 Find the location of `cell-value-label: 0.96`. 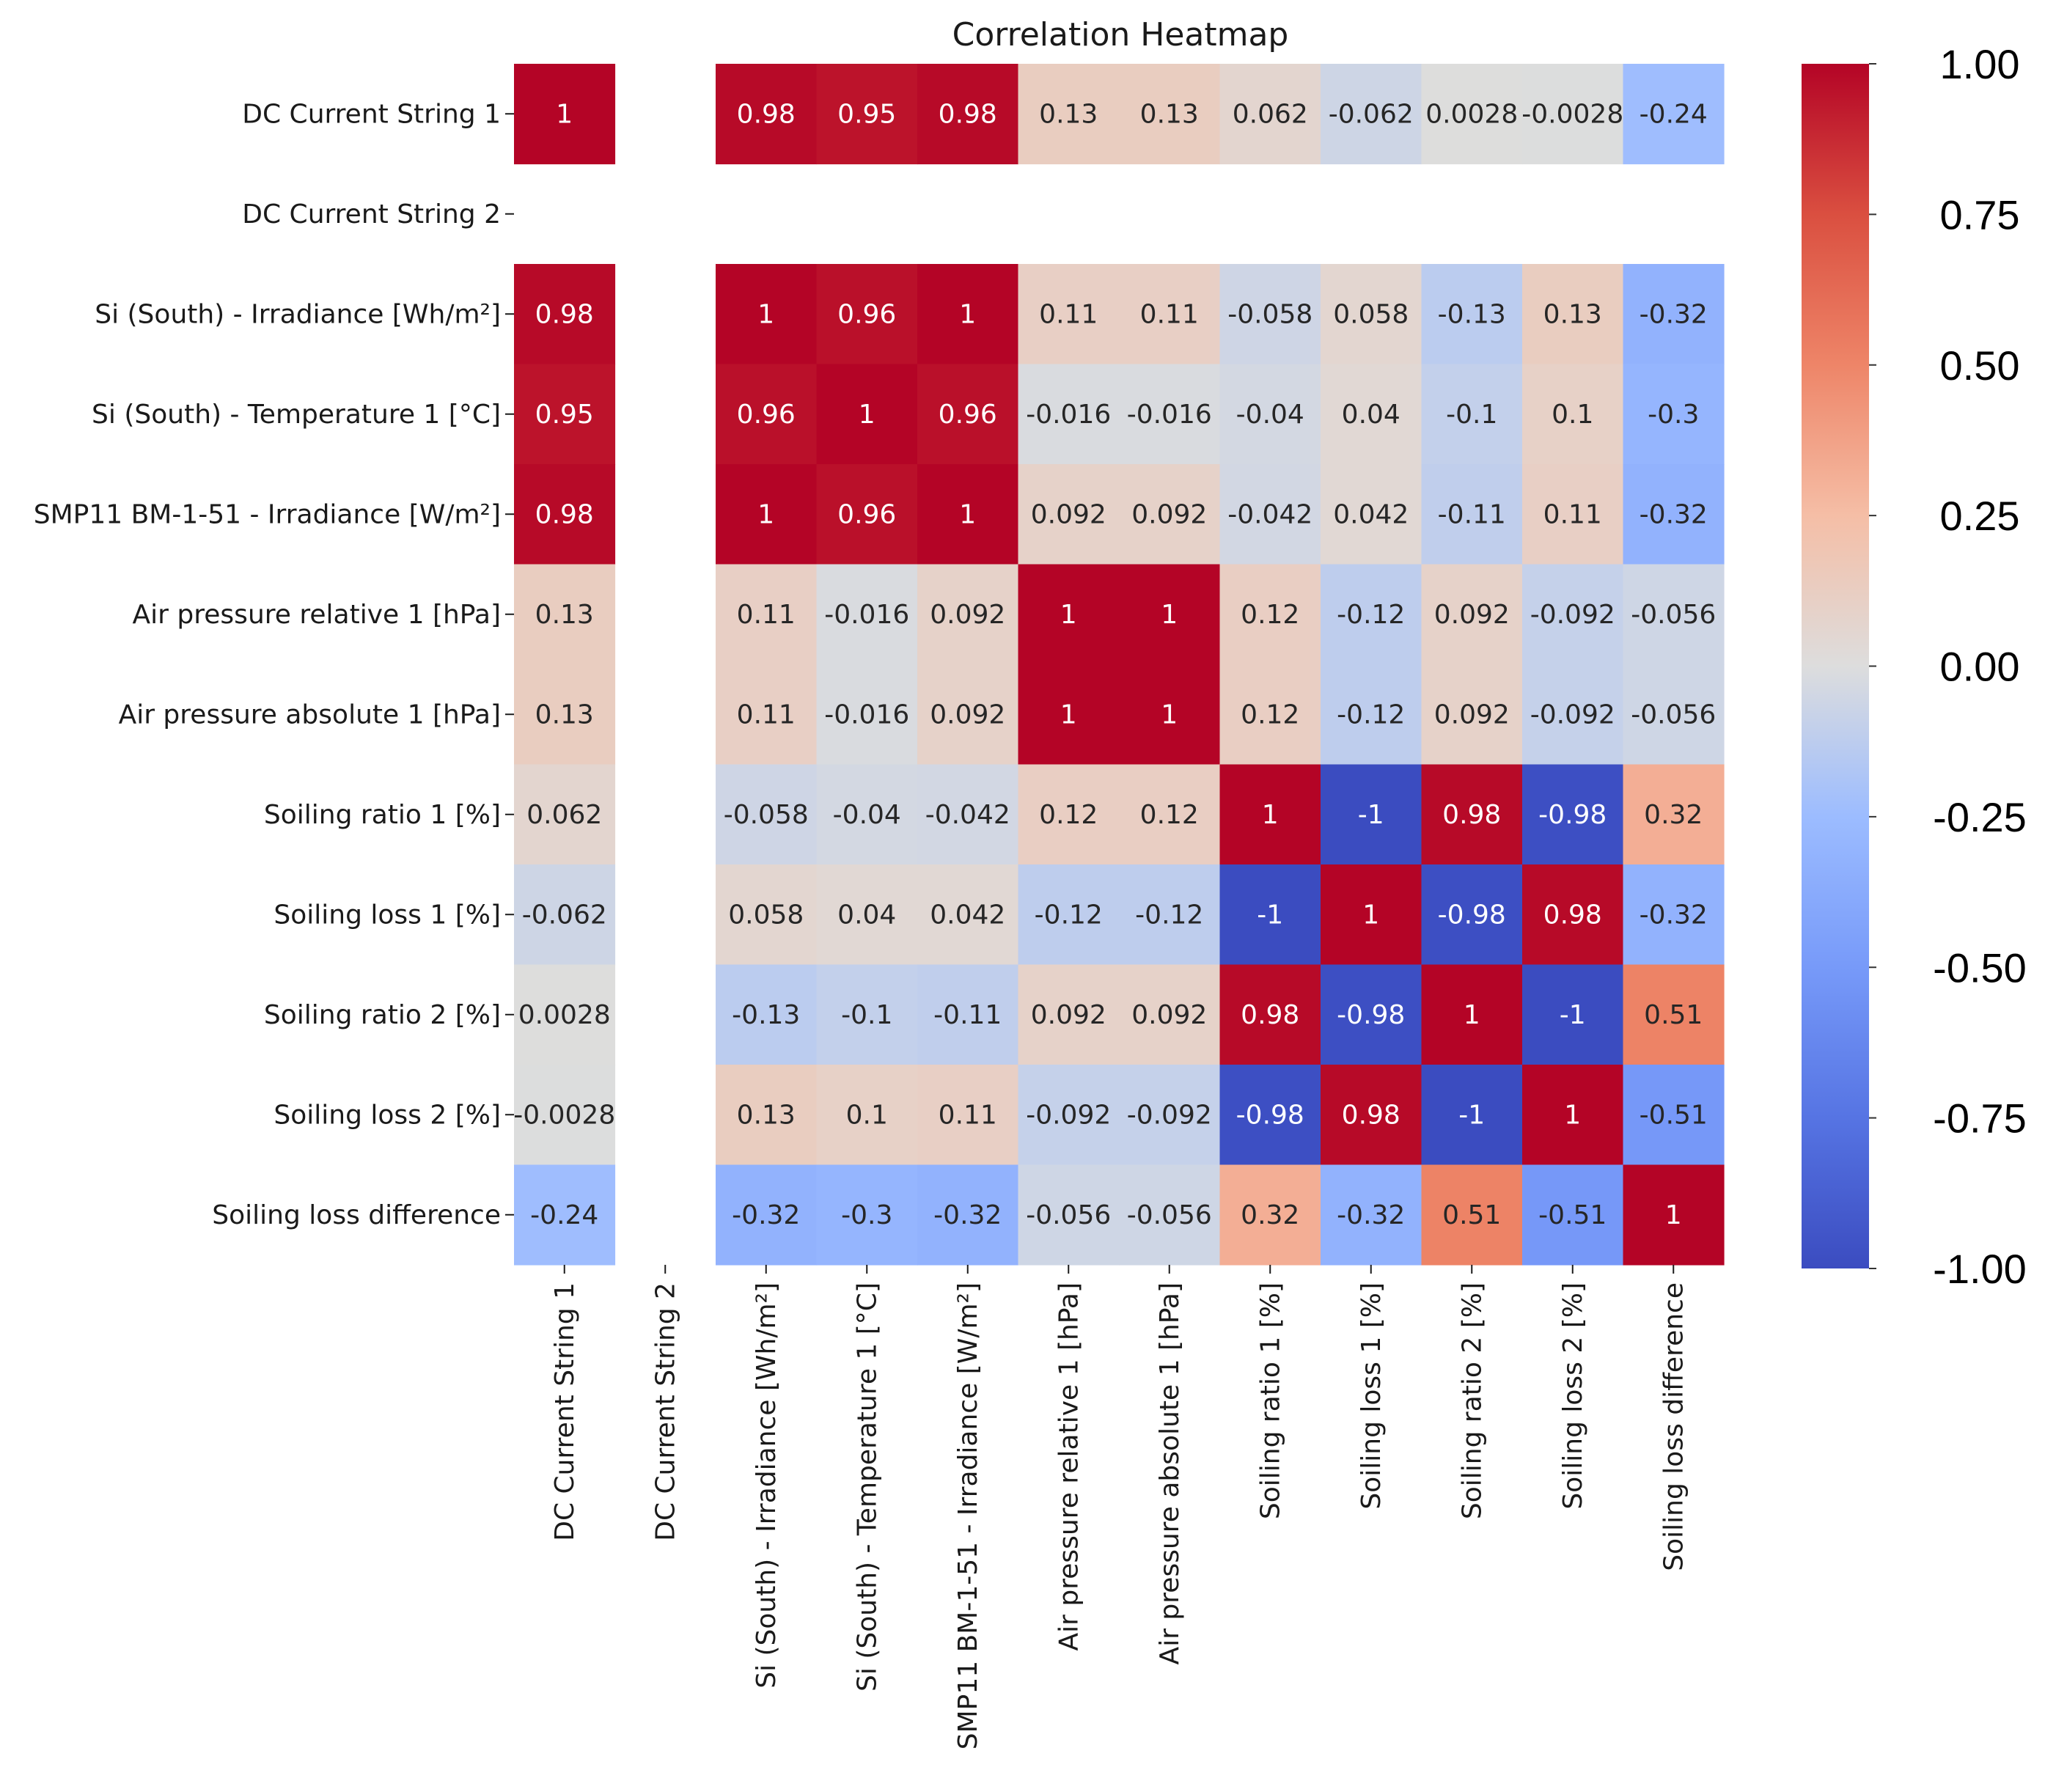

cell-value-label: 0.96 is located at coordinates (766, 415).